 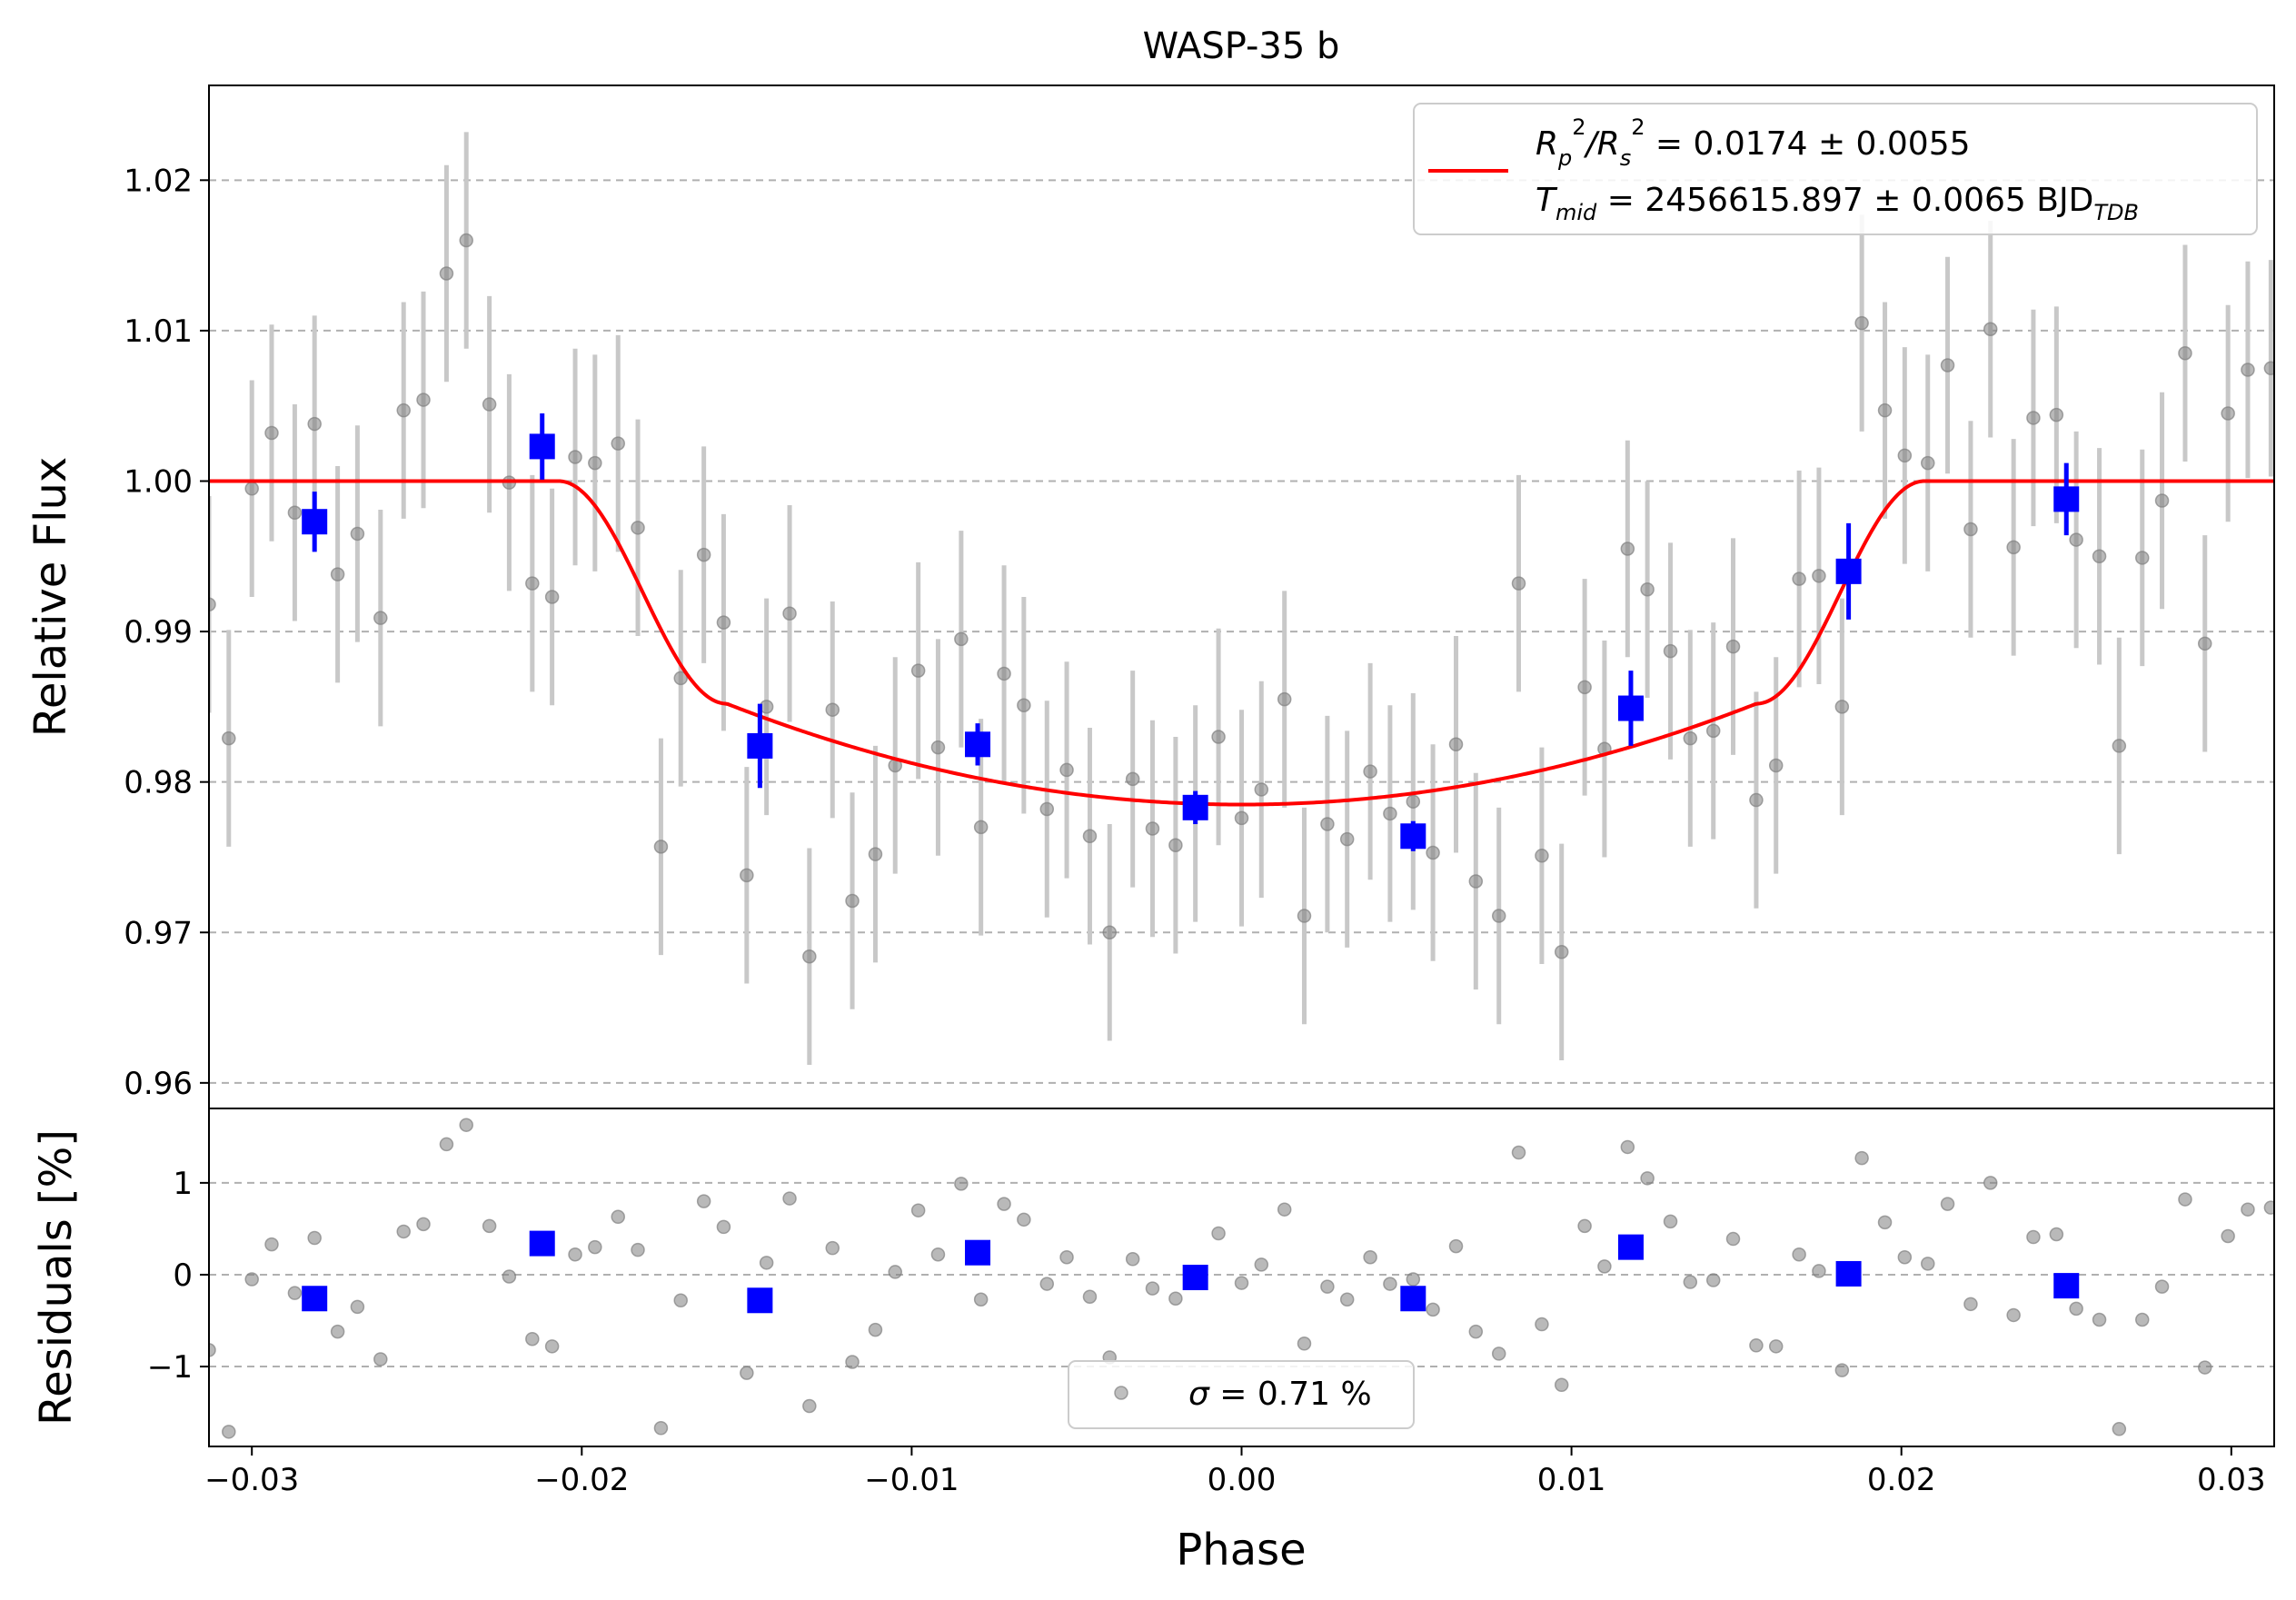 What do you see at coordinates (1901, 1480) in the screenshot?
I see `x-tick-label: 0.02` at bounding box center [1901, 1480].